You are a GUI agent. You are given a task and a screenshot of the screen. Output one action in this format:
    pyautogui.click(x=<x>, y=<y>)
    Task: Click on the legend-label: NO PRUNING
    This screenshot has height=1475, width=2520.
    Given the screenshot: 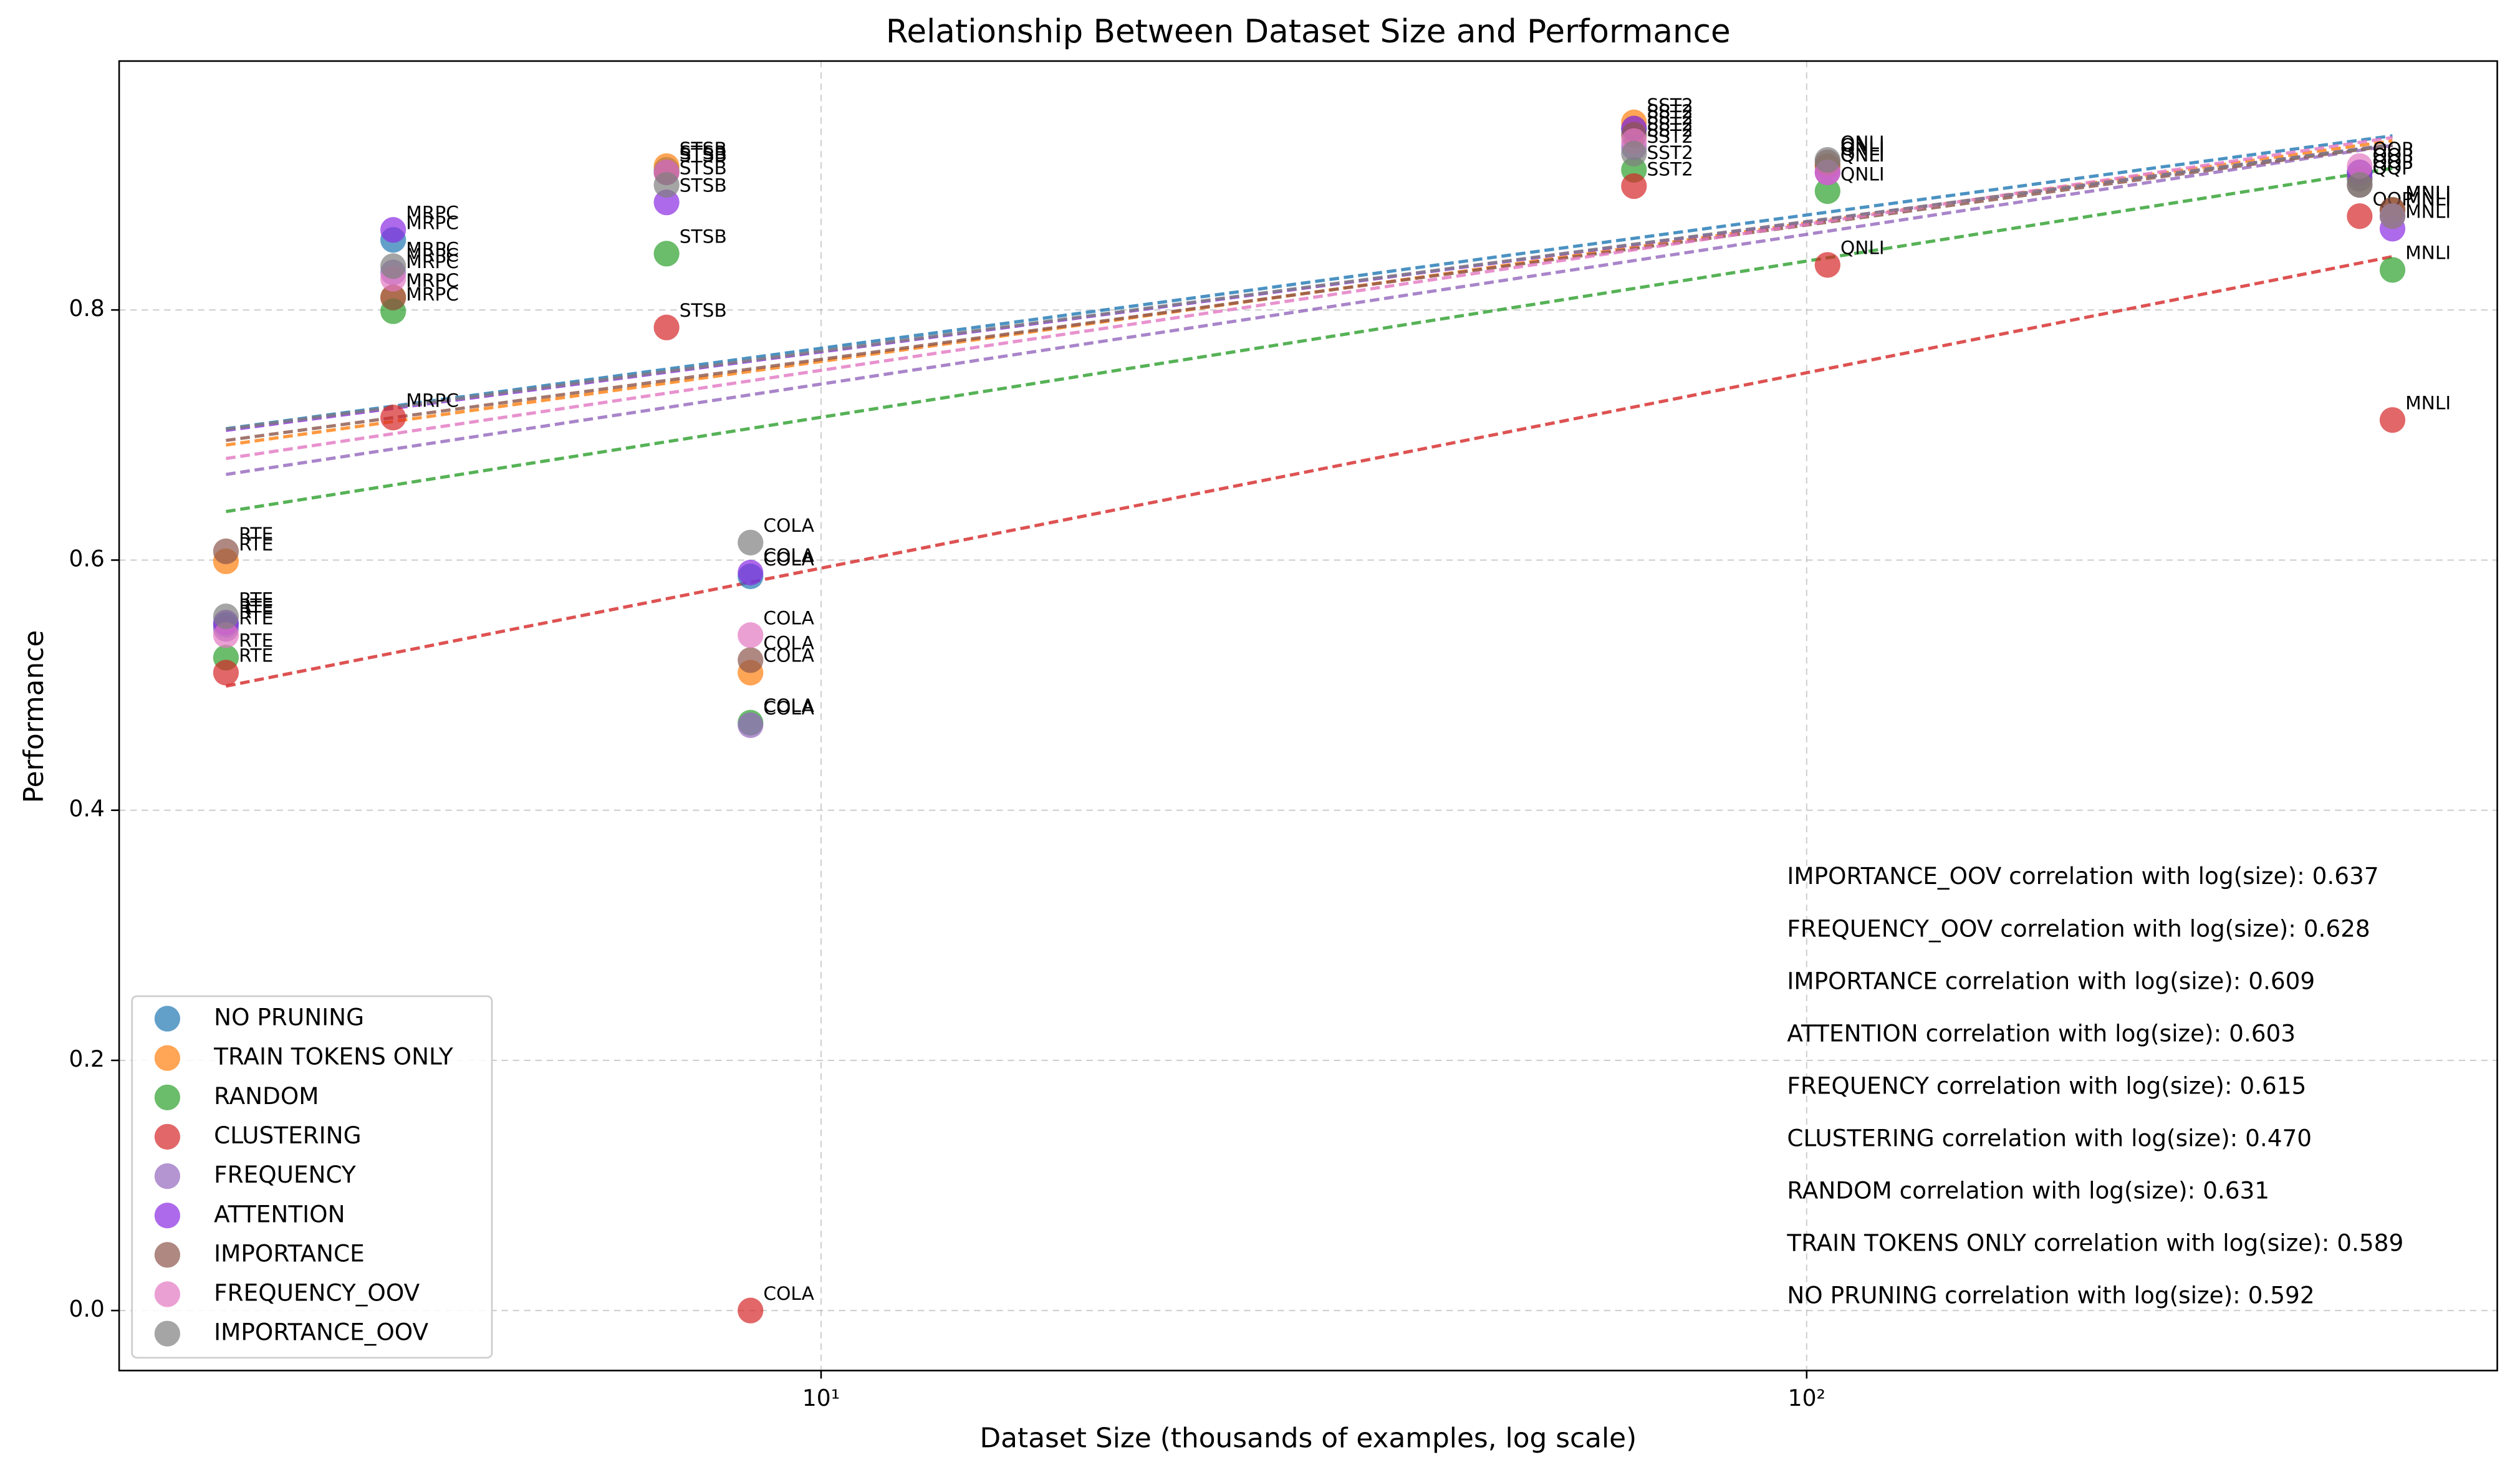 What is the action you would take?
    pyautogui.click(x=289, y=1017)
    